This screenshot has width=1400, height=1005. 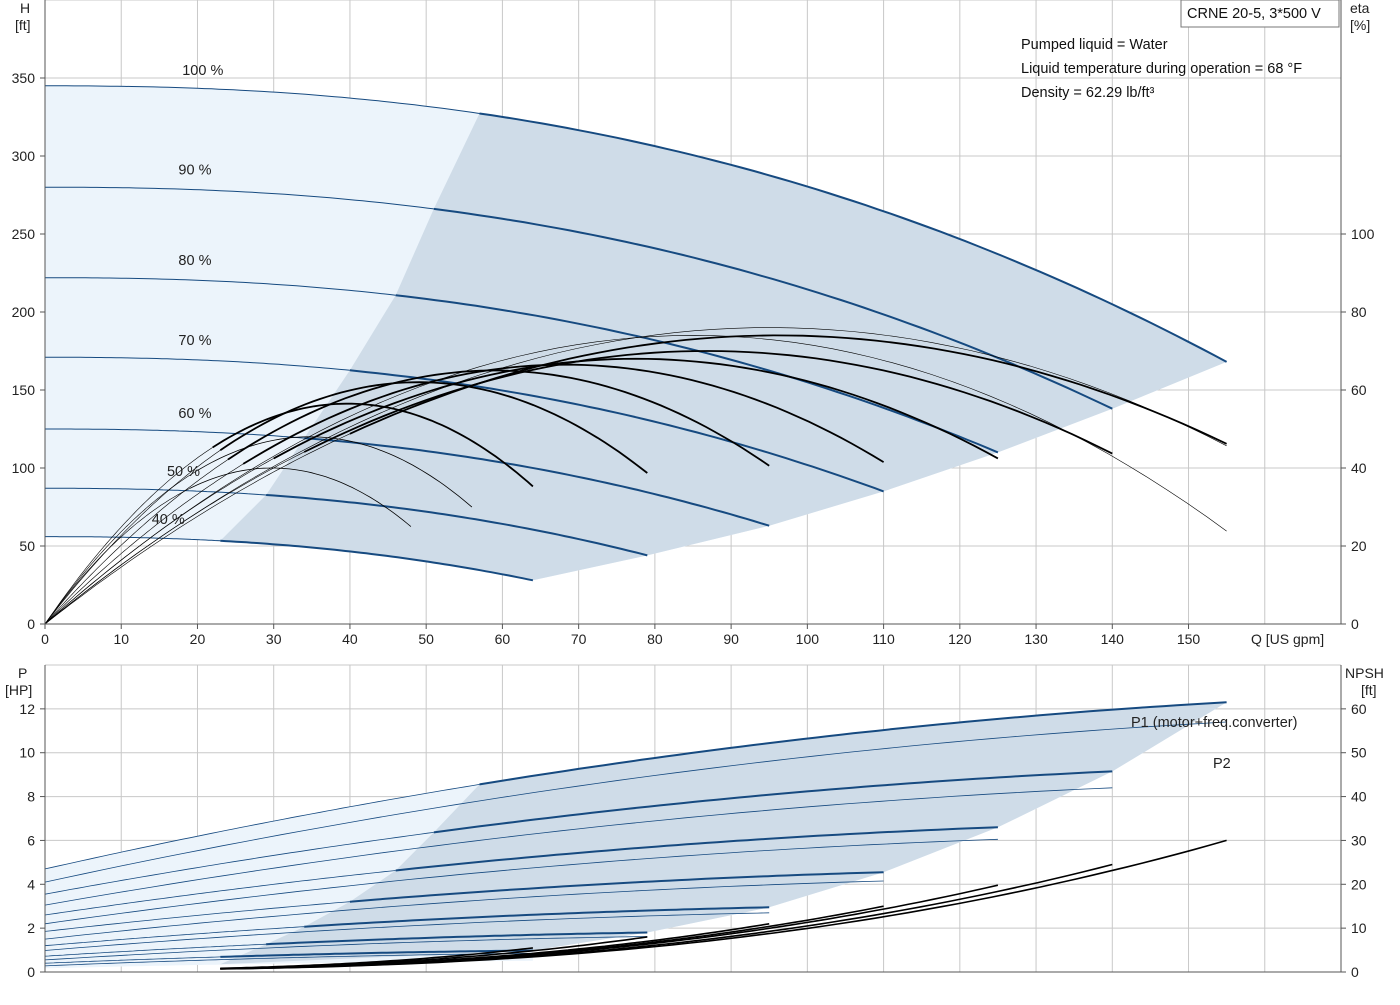 What do you see at coordinates (350, 639) in the screenshot?
I see `x-tick-label: 40` at bounding box center [350, 639].